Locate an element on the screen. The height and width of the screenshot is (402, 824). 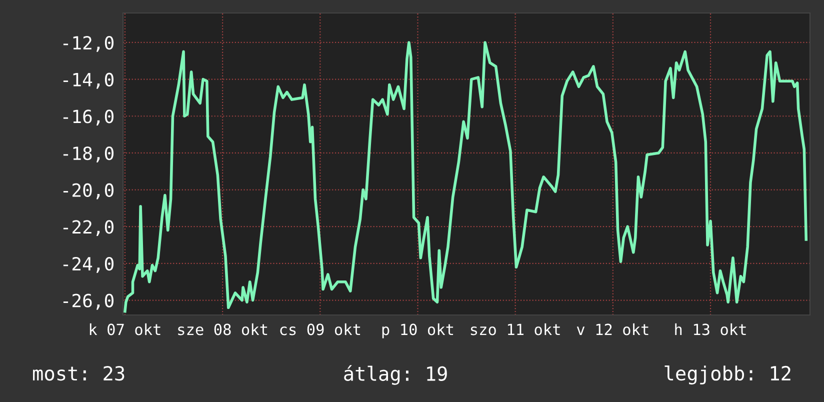
text: átlag: 19 is located at coordinates (395, 375).